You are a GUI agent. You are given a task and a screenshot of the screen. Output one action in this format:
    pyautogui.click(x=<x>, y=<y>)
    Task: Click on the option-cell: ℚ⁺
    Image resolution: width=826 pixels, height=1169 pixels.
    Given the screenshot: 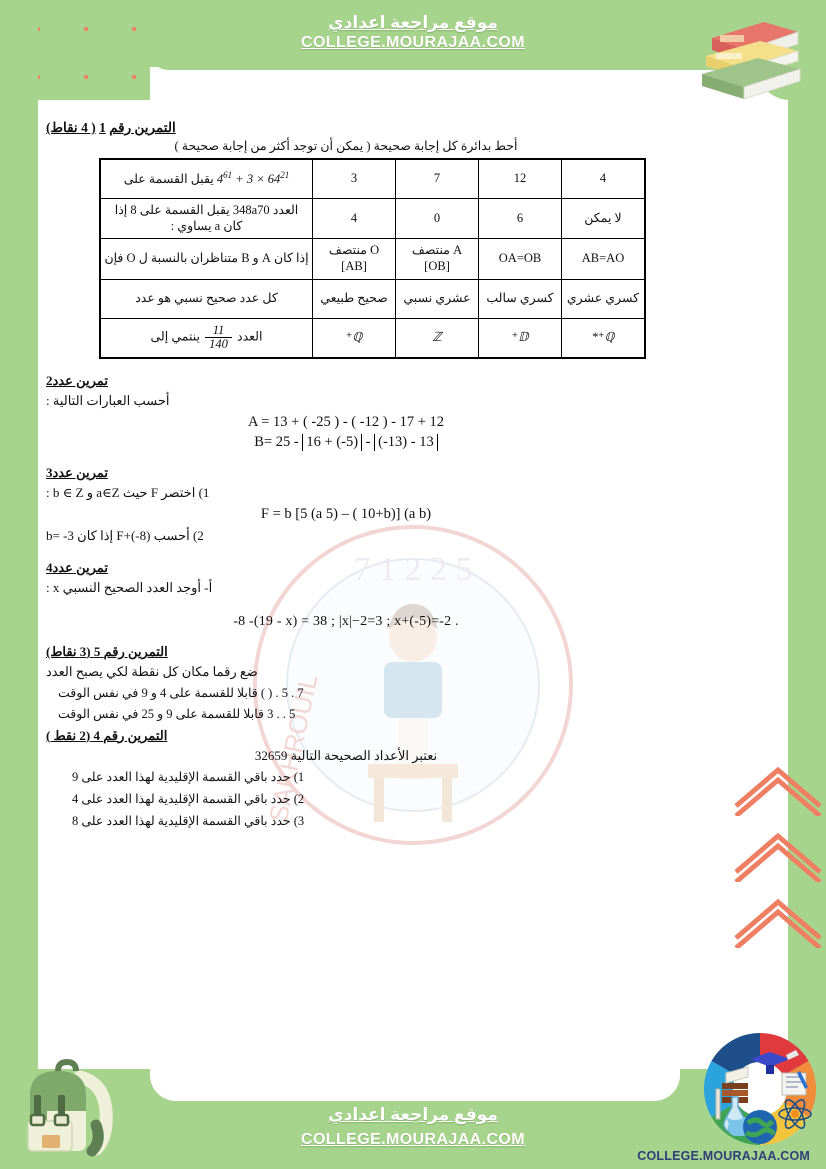 What is the action you would take?
    pyautogui.click(x=354, y=337)
    